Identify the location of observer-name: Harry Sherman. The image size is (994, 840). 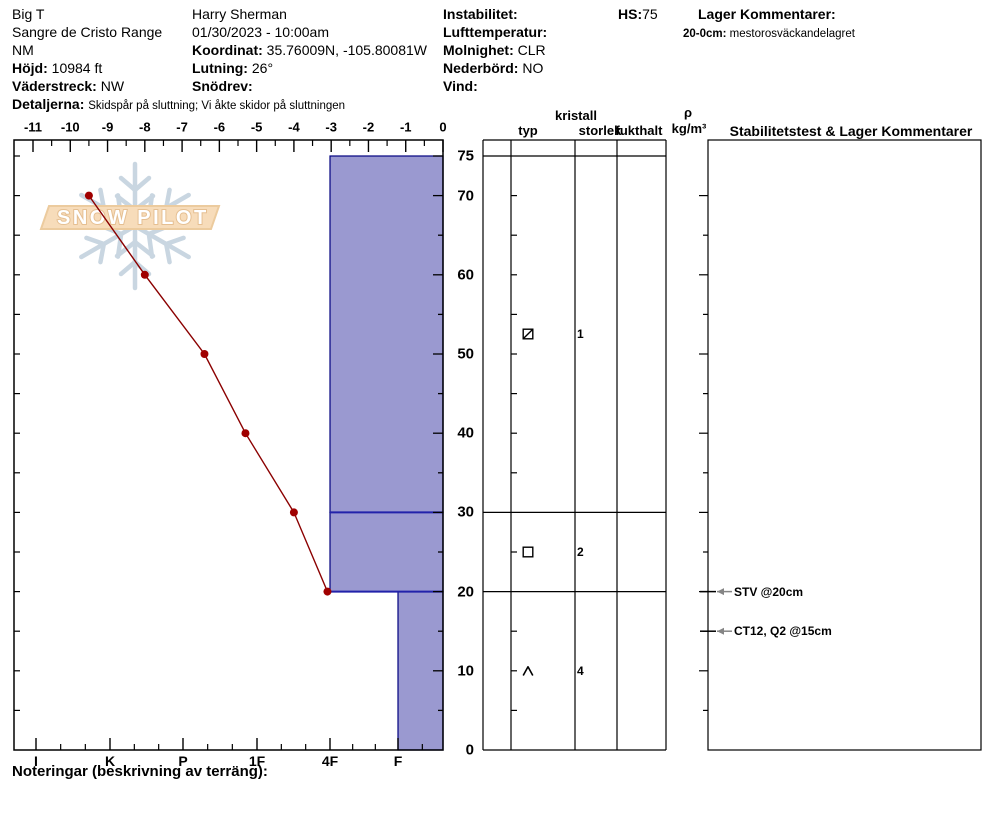
(239, 14).